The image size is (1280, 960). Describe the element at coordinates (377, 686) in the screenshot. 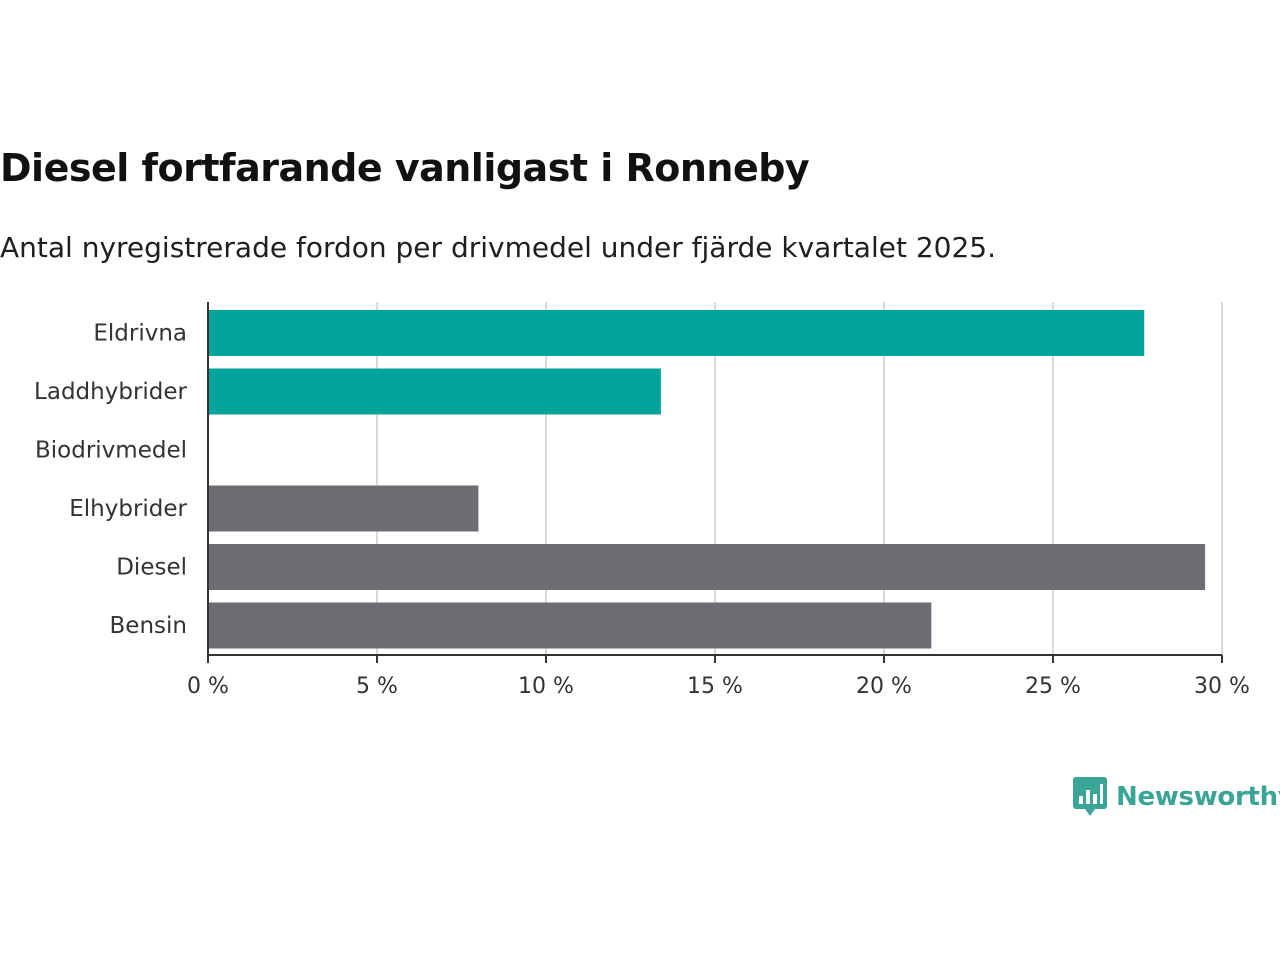

I see `x-tick-label: 5 %` at that location.